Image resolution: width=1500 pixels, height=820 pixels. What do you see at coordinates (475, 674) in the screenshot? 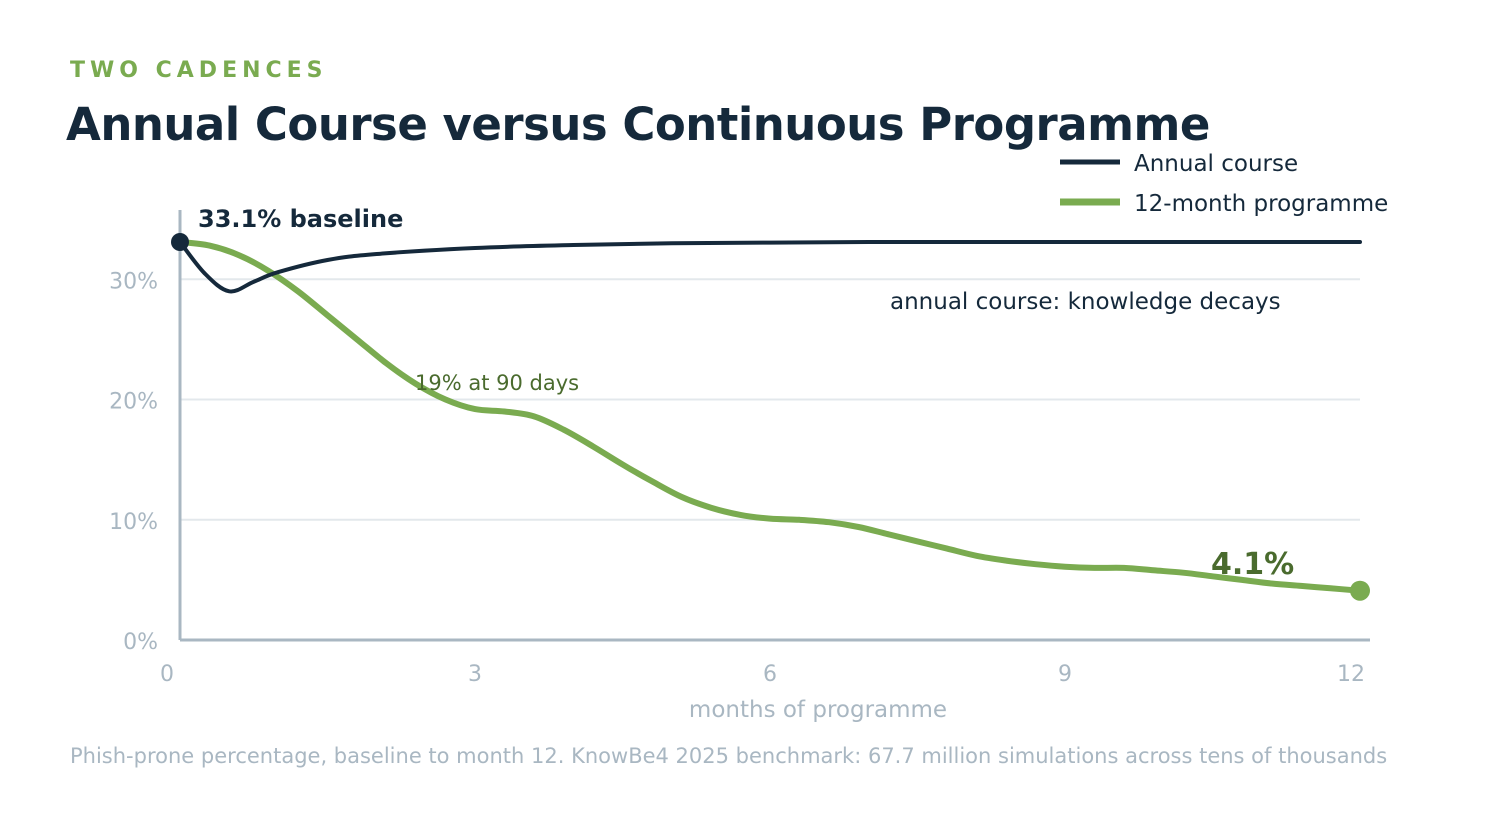
I see `x-tick-label: 3` at bounding box center [475, 674].